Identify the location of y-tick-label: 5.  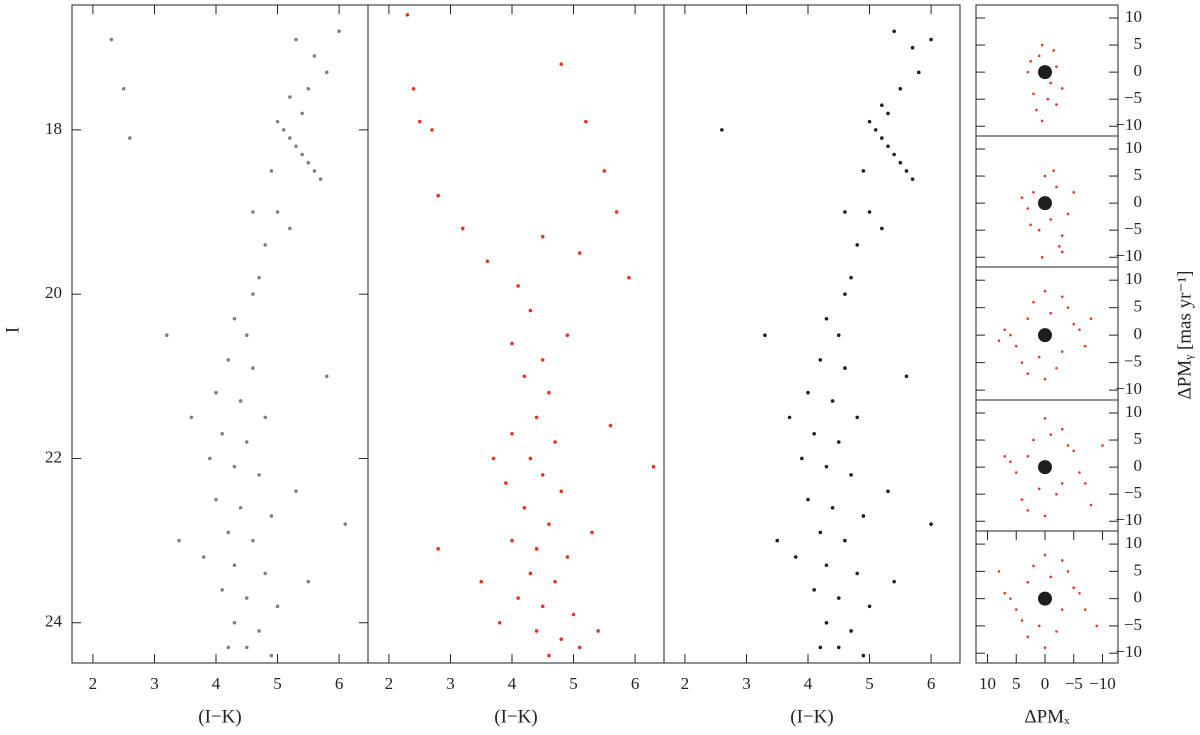
(1138, 43).